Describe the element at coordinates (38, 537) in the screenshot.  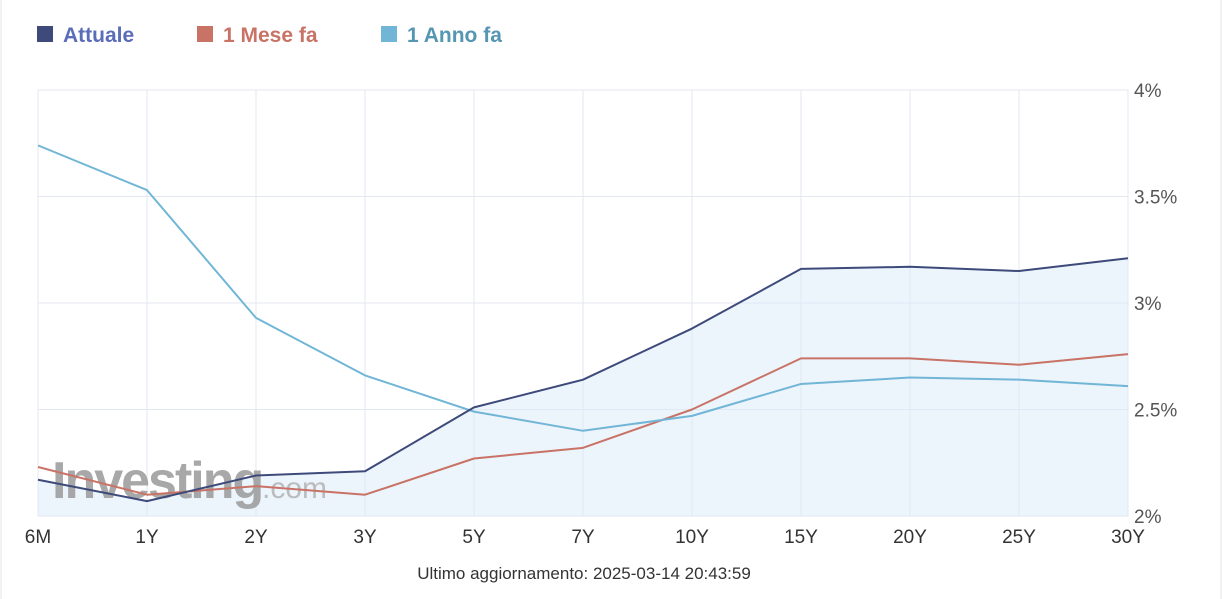
I see `x-tick-label: 6M` at that location.